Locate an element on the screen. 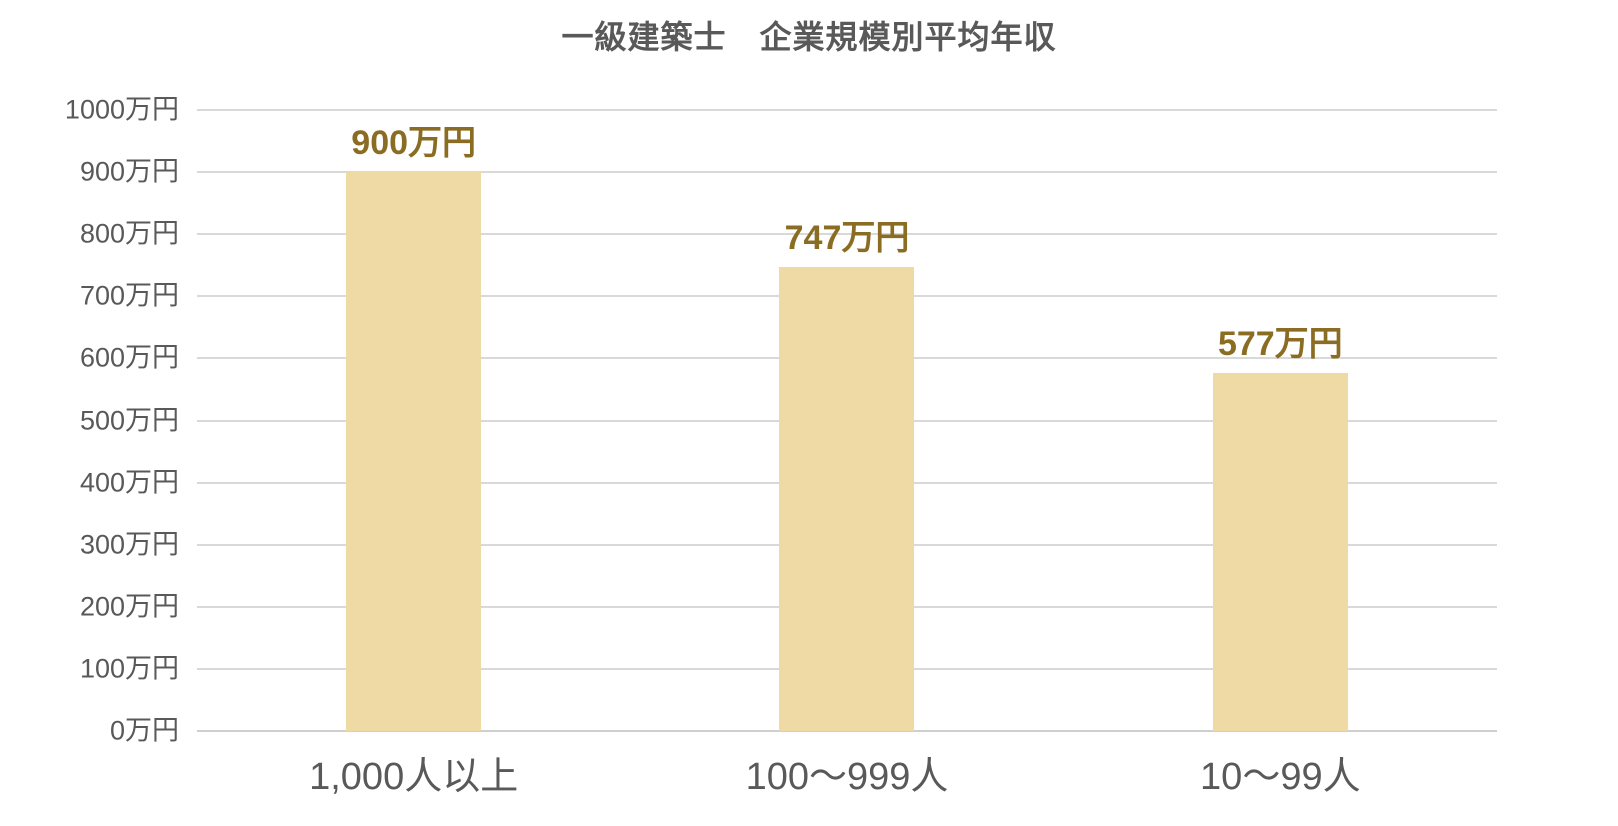 This screenshot has width=1618, height=826. x-axis-category-label: 100〜999人 is located at coordinates (847, 777).